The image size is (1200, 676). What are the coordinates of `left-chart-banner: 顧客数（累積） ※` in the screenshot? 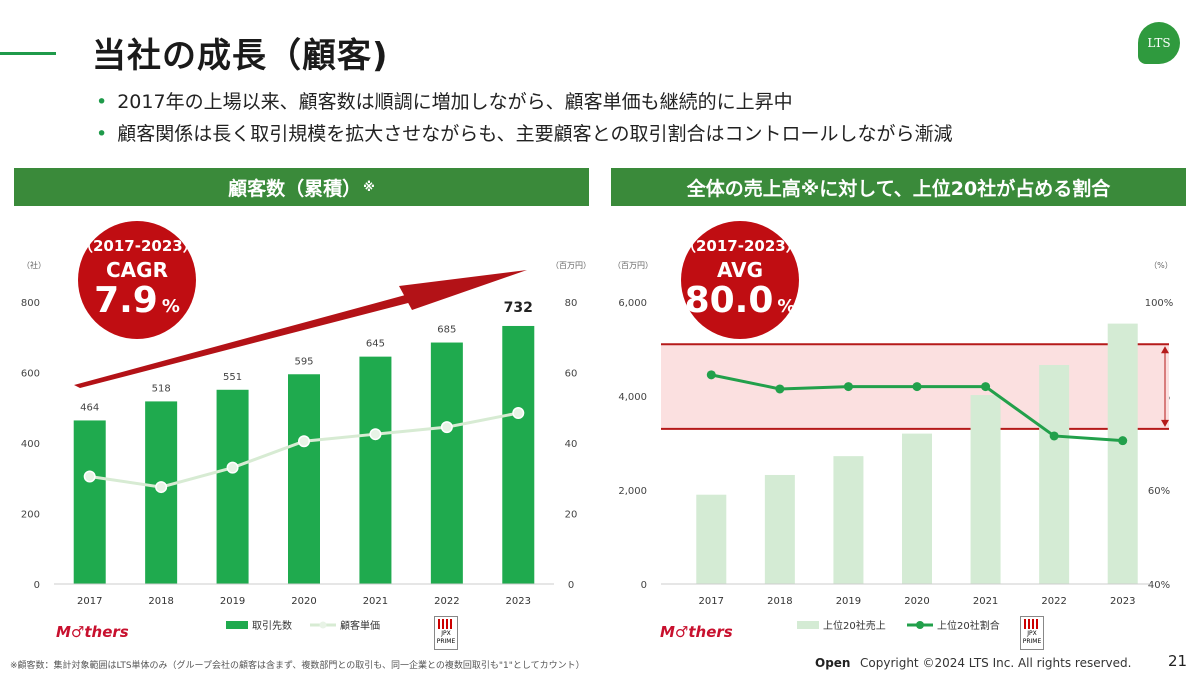 It's located at (301, 187).